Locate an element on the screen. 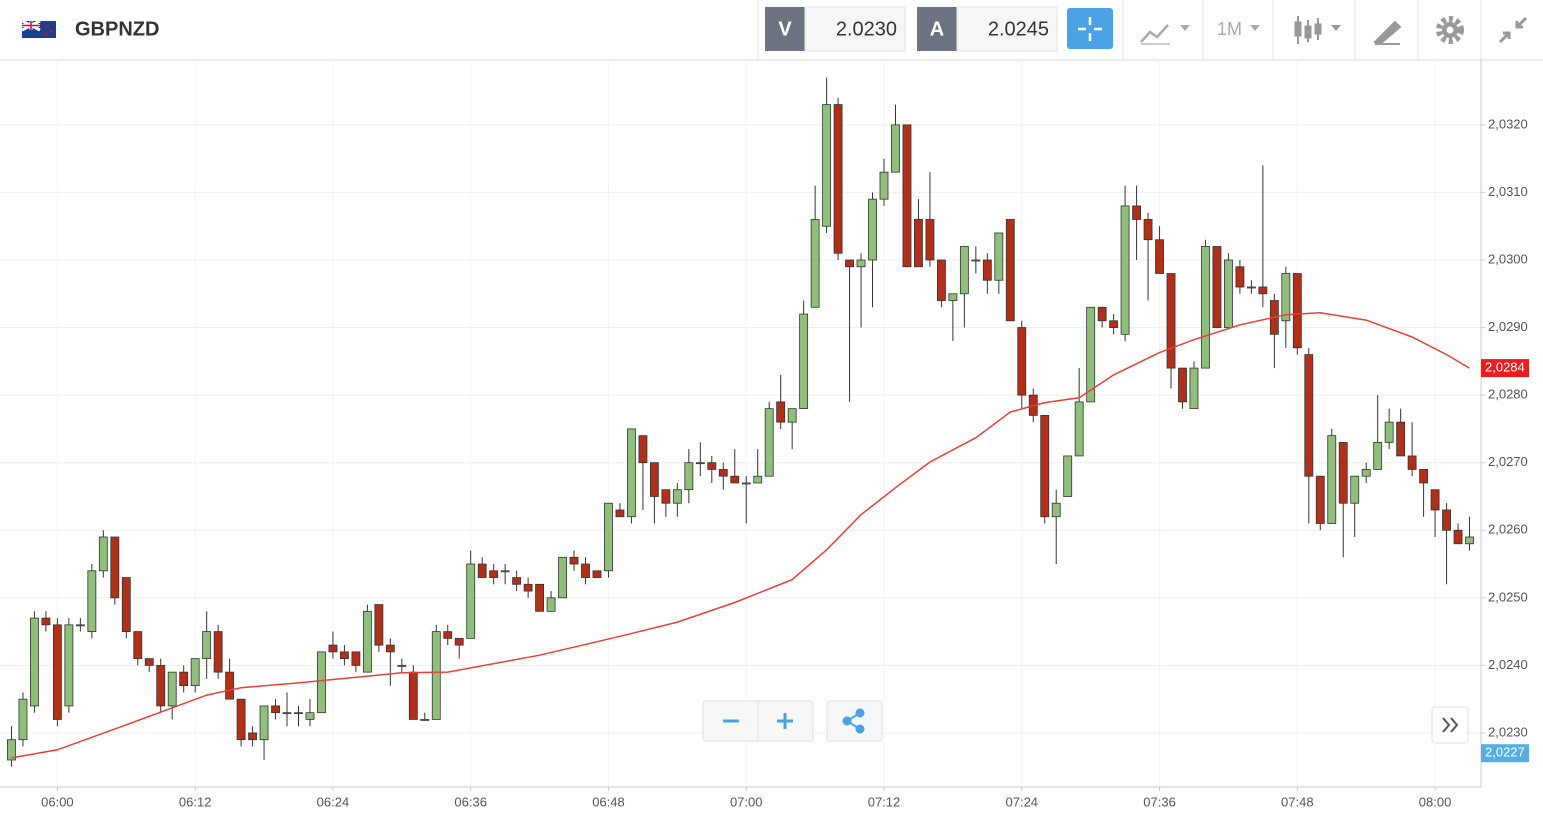 Image resolution: width=1543 pixels, height=820 pixels. x-tick-label: 08:00 is located at coordinates (1435, 801).